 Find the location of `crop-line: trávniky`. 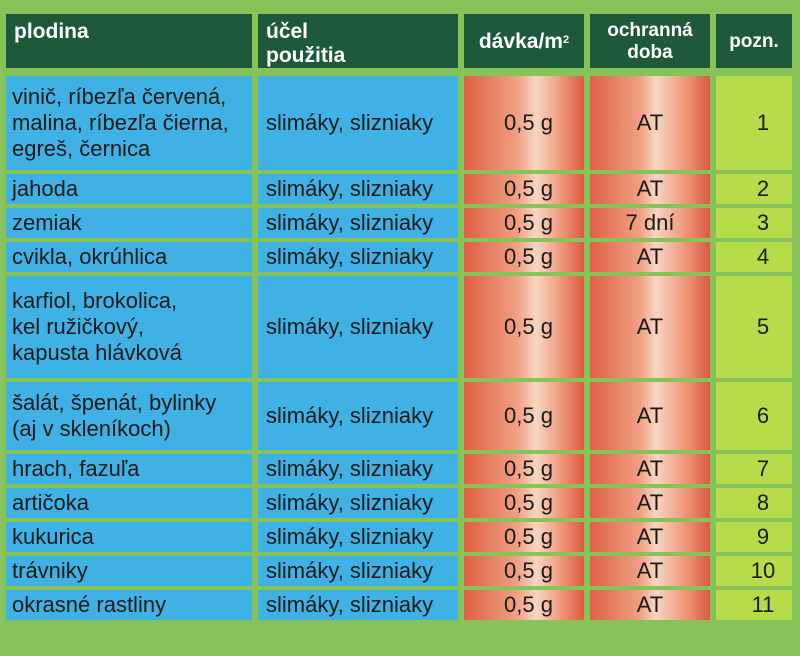

crop-line: trávniky is located at coordinates (50, 570).